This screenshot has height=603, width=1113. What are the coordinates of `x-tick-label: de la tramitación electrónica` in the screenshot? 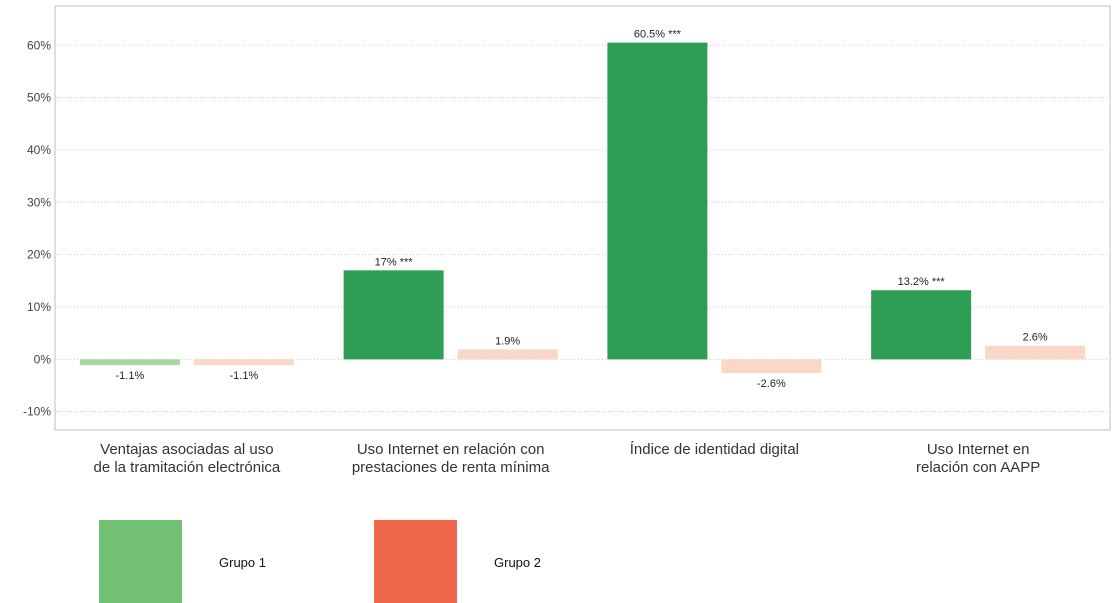 It's located at (186, 467).